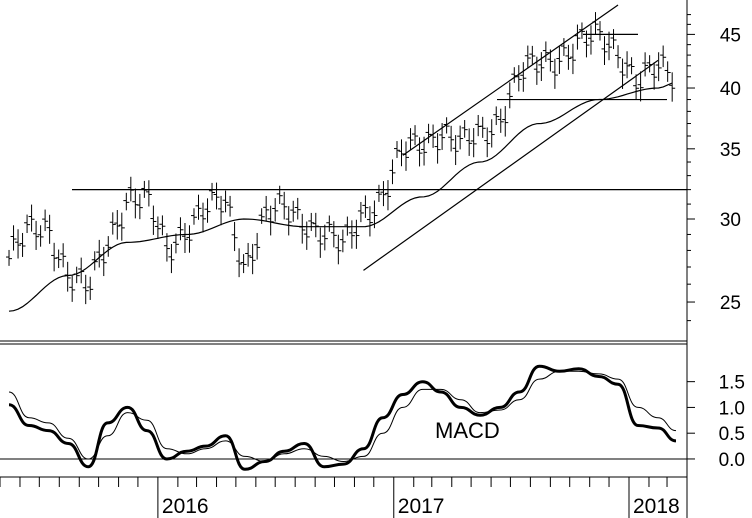 Image resolution: width=752 pixels, height=518 pixels. I want to click on price-tick-label: 40, so click(730, 89).